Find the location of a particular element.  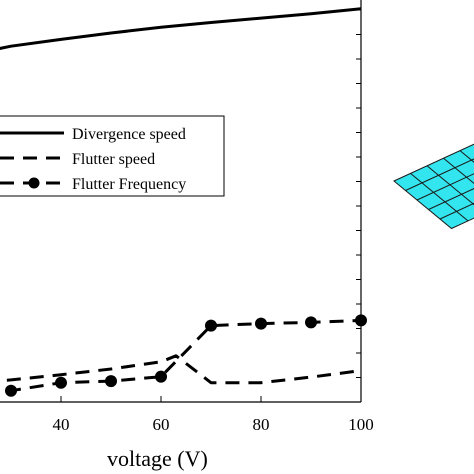

x-axis-ticks: 40 60 80 100 is located at coordinates (213, 415).